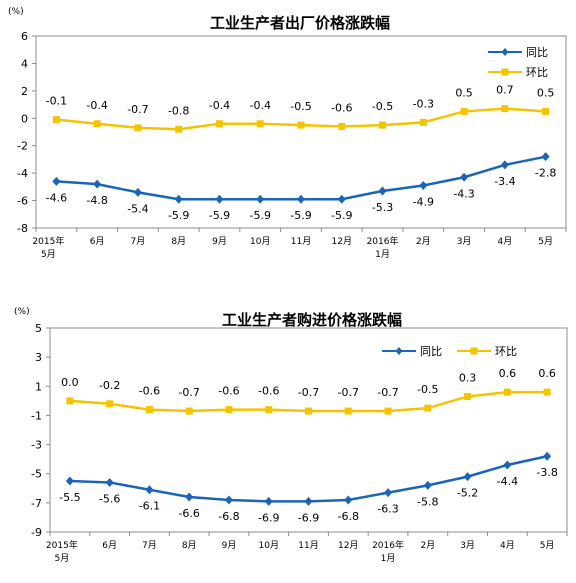 This screenshot has width=576, height=583. Describe the element at coordinates (38, 386) in the screenshot. I see `y-tick-label: 1` at that location.